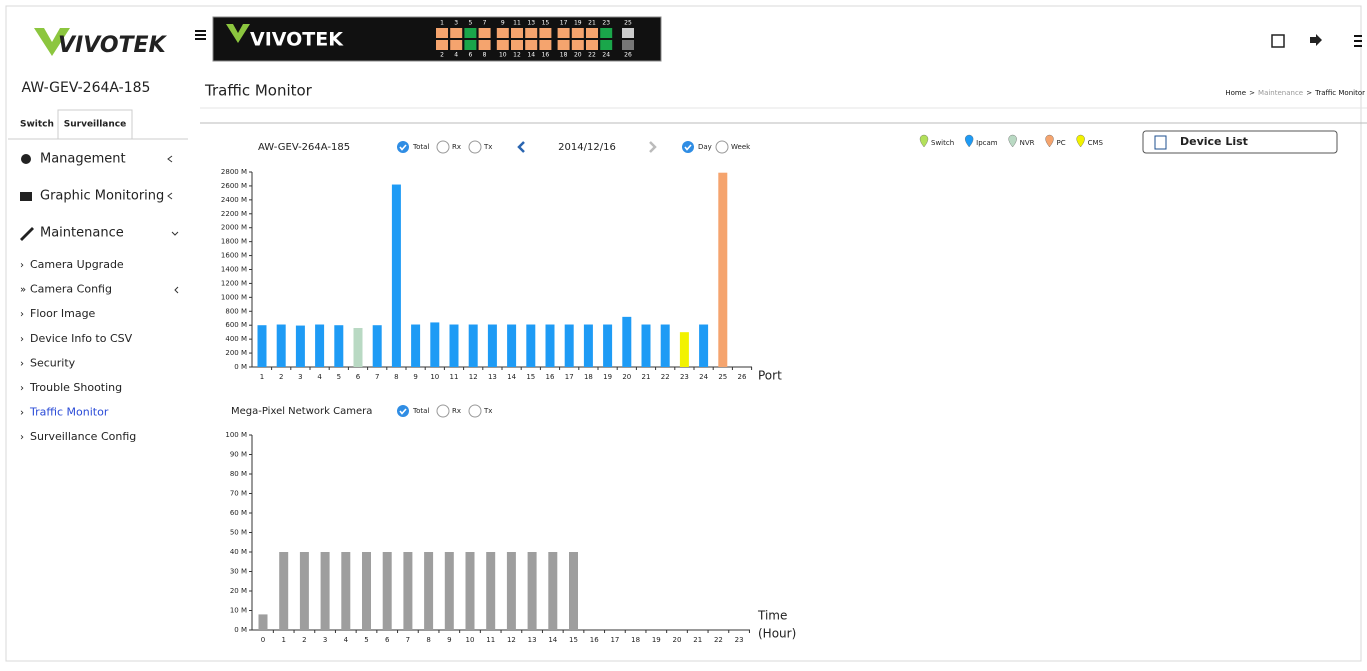 Image resolution: width=1367 pixels, height=671 pixels. What do you see at coordinates (22, 363) in the screenshot?
I see `submenu-arrow: ›` at bounding box center [22, 363].